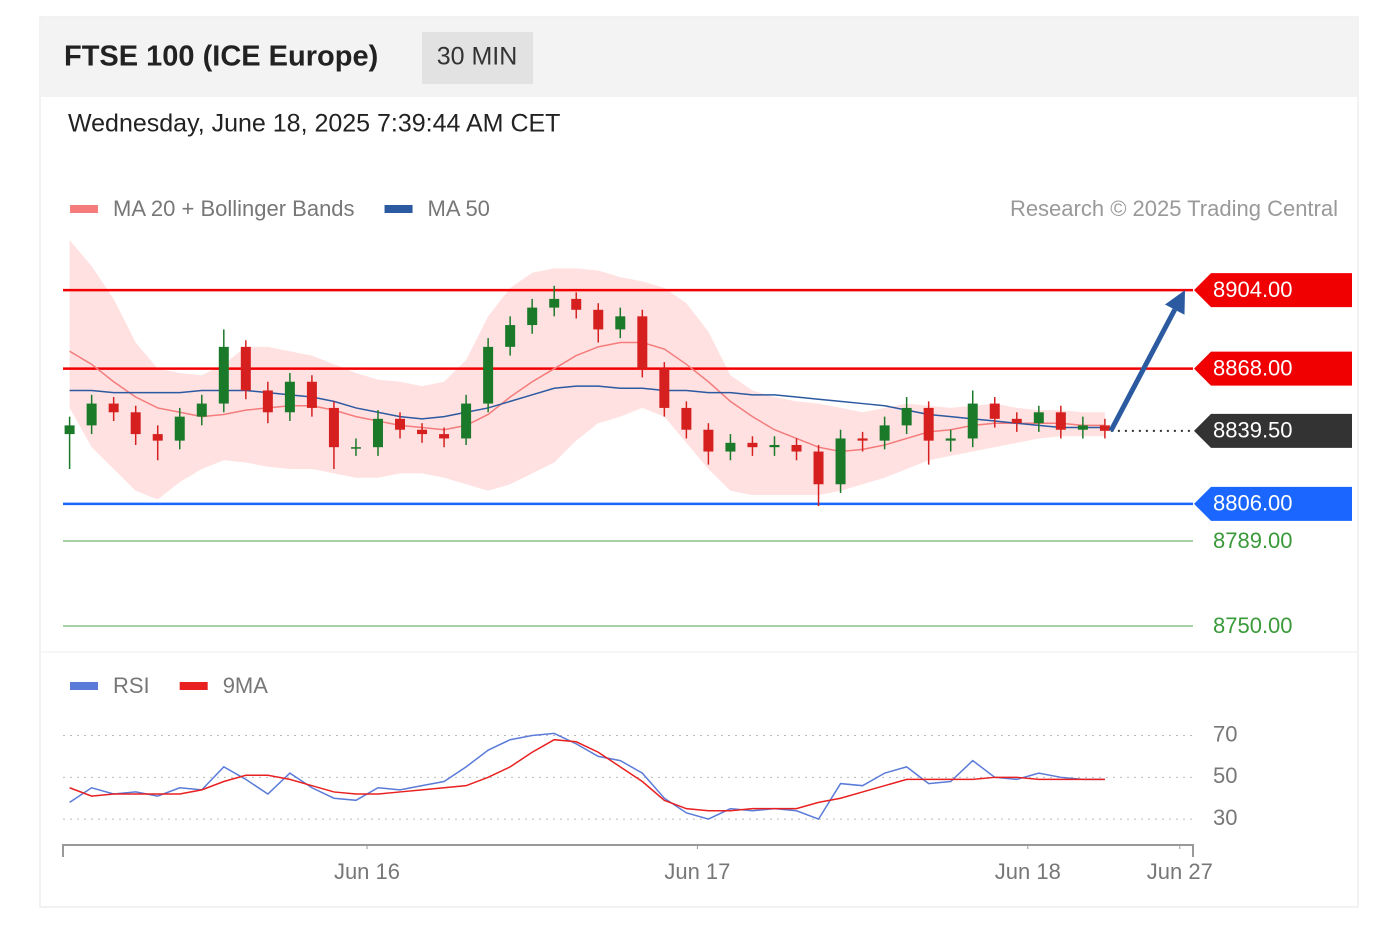 This screenshot has width=1386, height=932. I want to click on y-tick-label: 30, so click(1225, 817).